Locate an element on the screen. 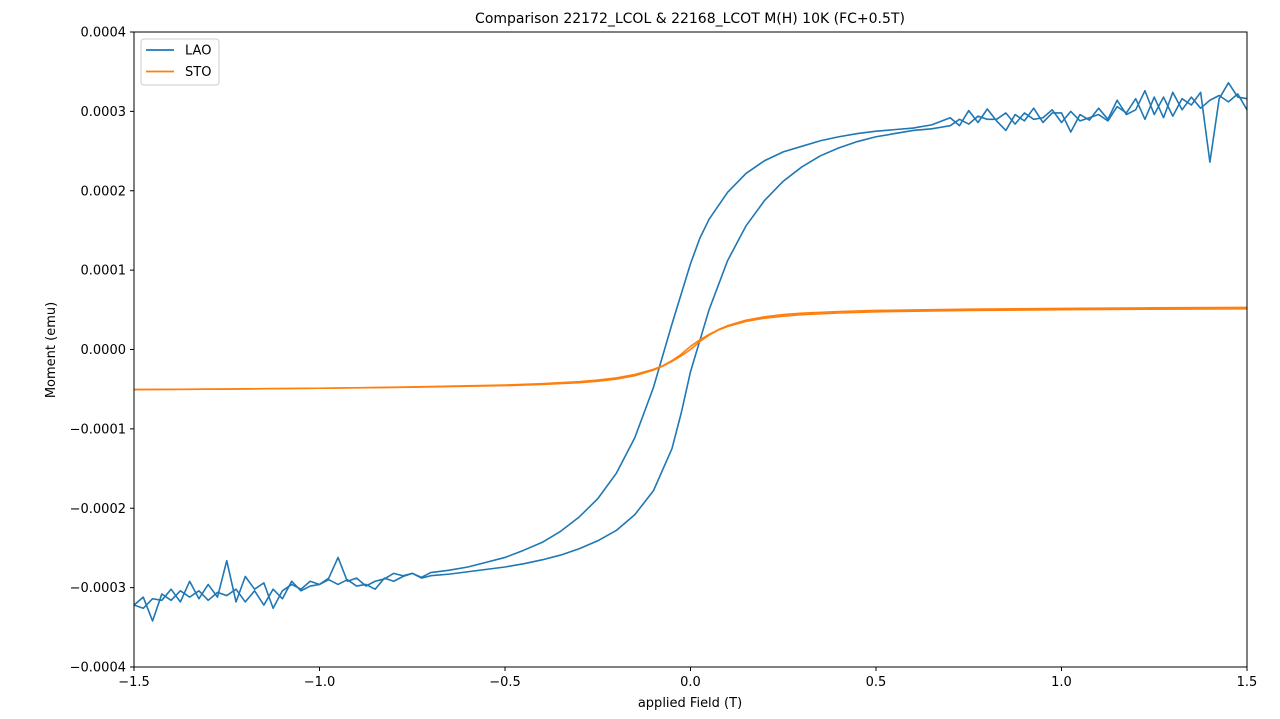  legend-label-lao: LAO is located at coordinates (198, 51).